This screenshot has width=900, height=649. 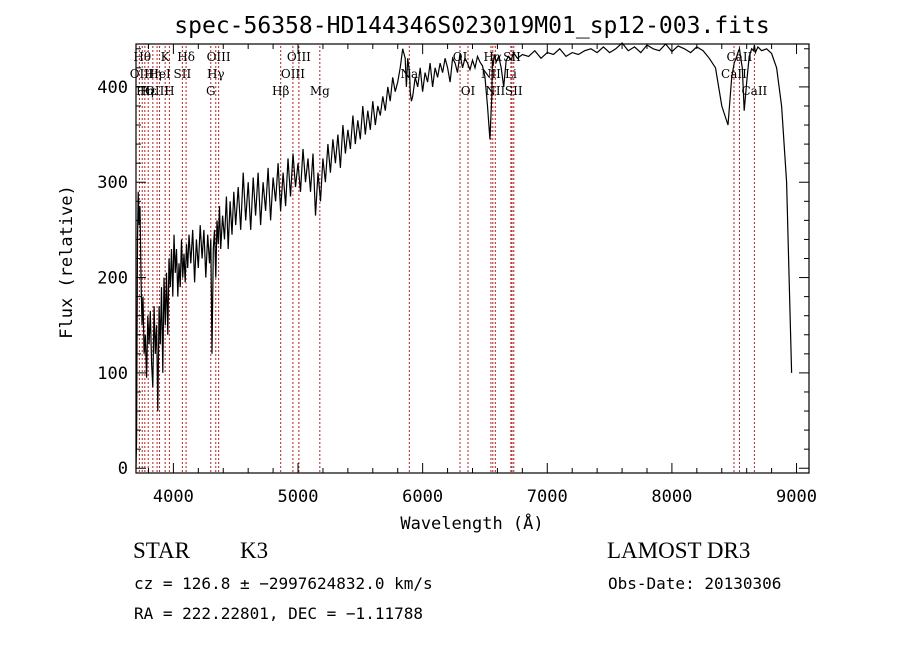 I want to click on line-marker-label-5: OIII, so click(x=157, y=91).